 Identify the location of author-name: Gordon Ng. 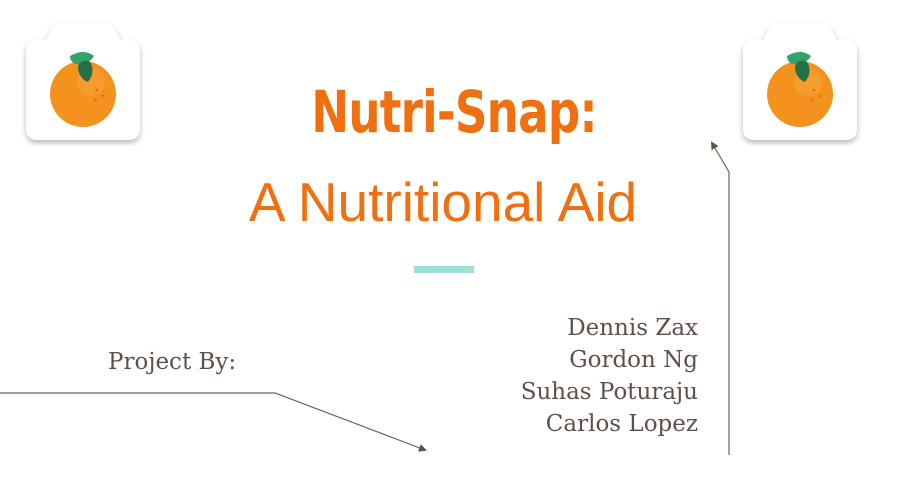
(633, 360).